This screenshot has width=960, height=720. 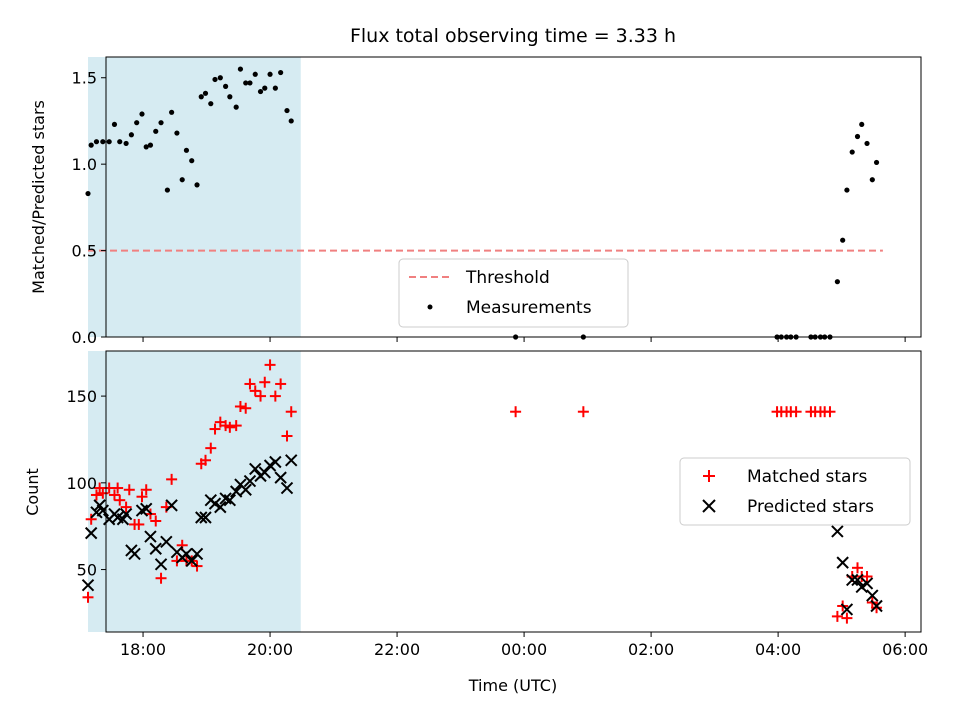 I want to click on legend-matched-label: Matched stars, so click(x=807, y=477).